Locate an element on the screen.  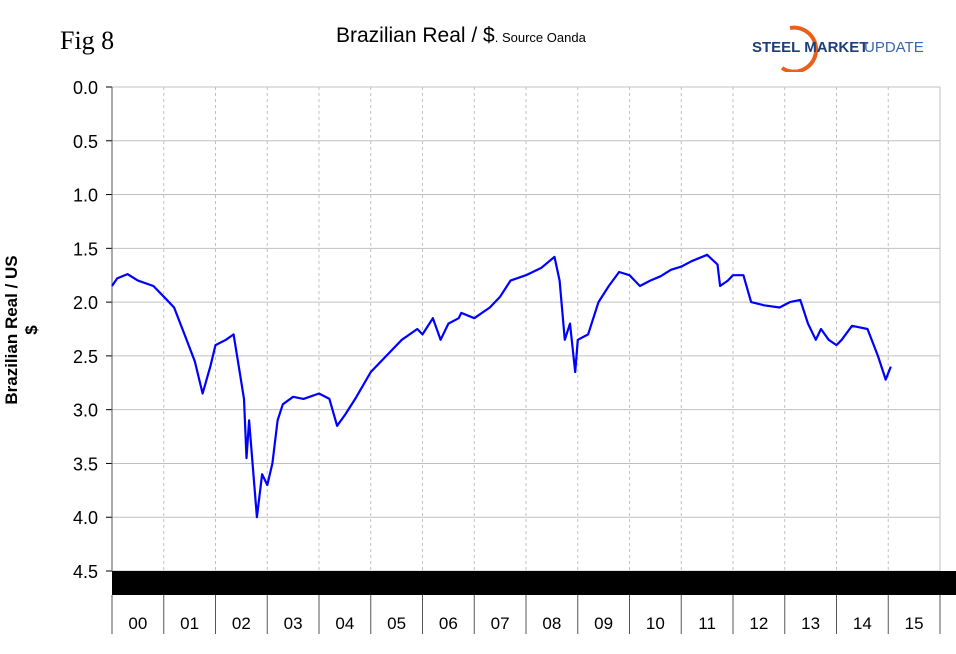
y-tick-label: 4.5 is located at coordinates (85, 572).